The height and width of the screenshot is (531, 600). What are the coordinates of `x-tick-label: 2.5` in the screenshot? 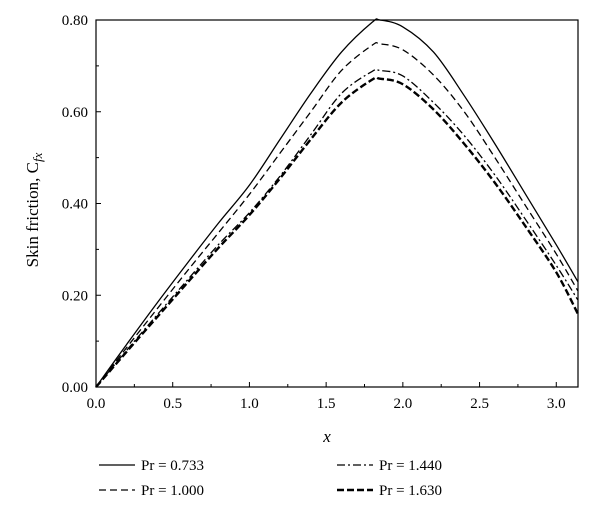 It's located at (479, 404).